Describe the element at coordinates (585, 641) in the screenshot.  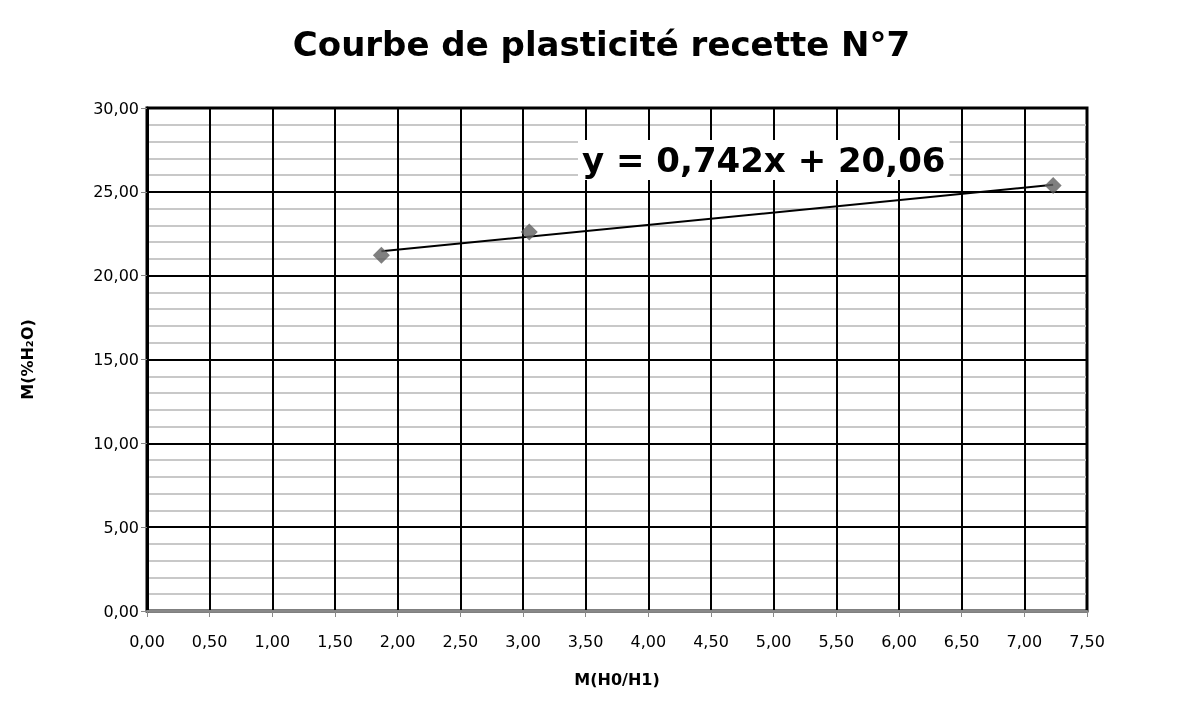
I see `x-tick-label: 3,50` at that location.